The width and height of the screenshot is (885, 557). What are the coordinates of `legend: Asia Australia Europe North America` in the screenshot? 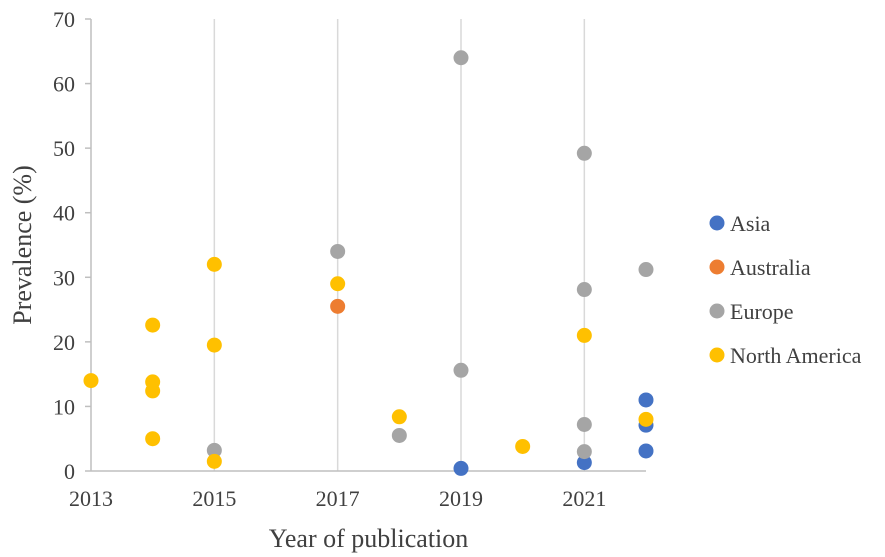 It's located at (785, 289).